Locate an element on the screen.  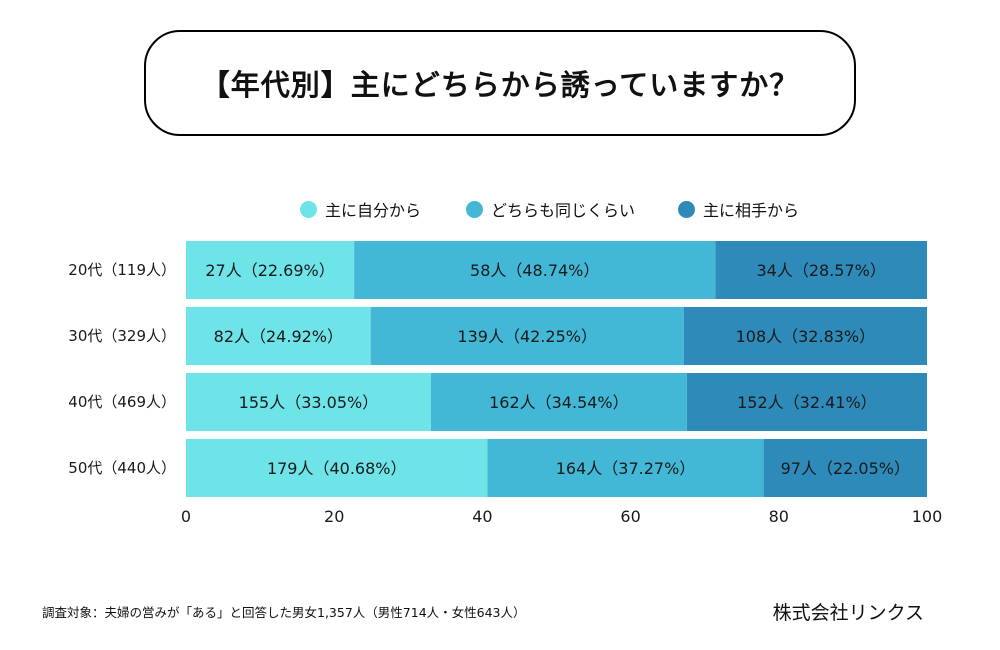
legend-swatch-equal is located at coordinates (474, 209).